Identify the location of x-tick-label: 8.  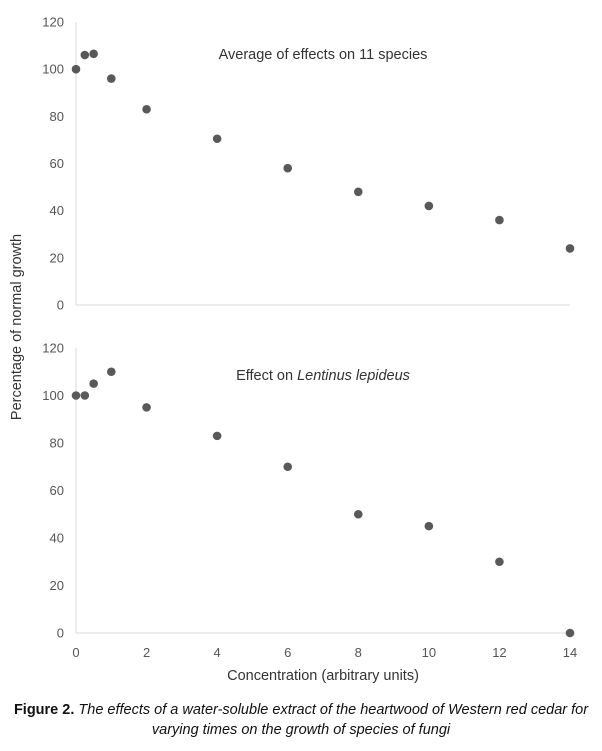
(358, 652).